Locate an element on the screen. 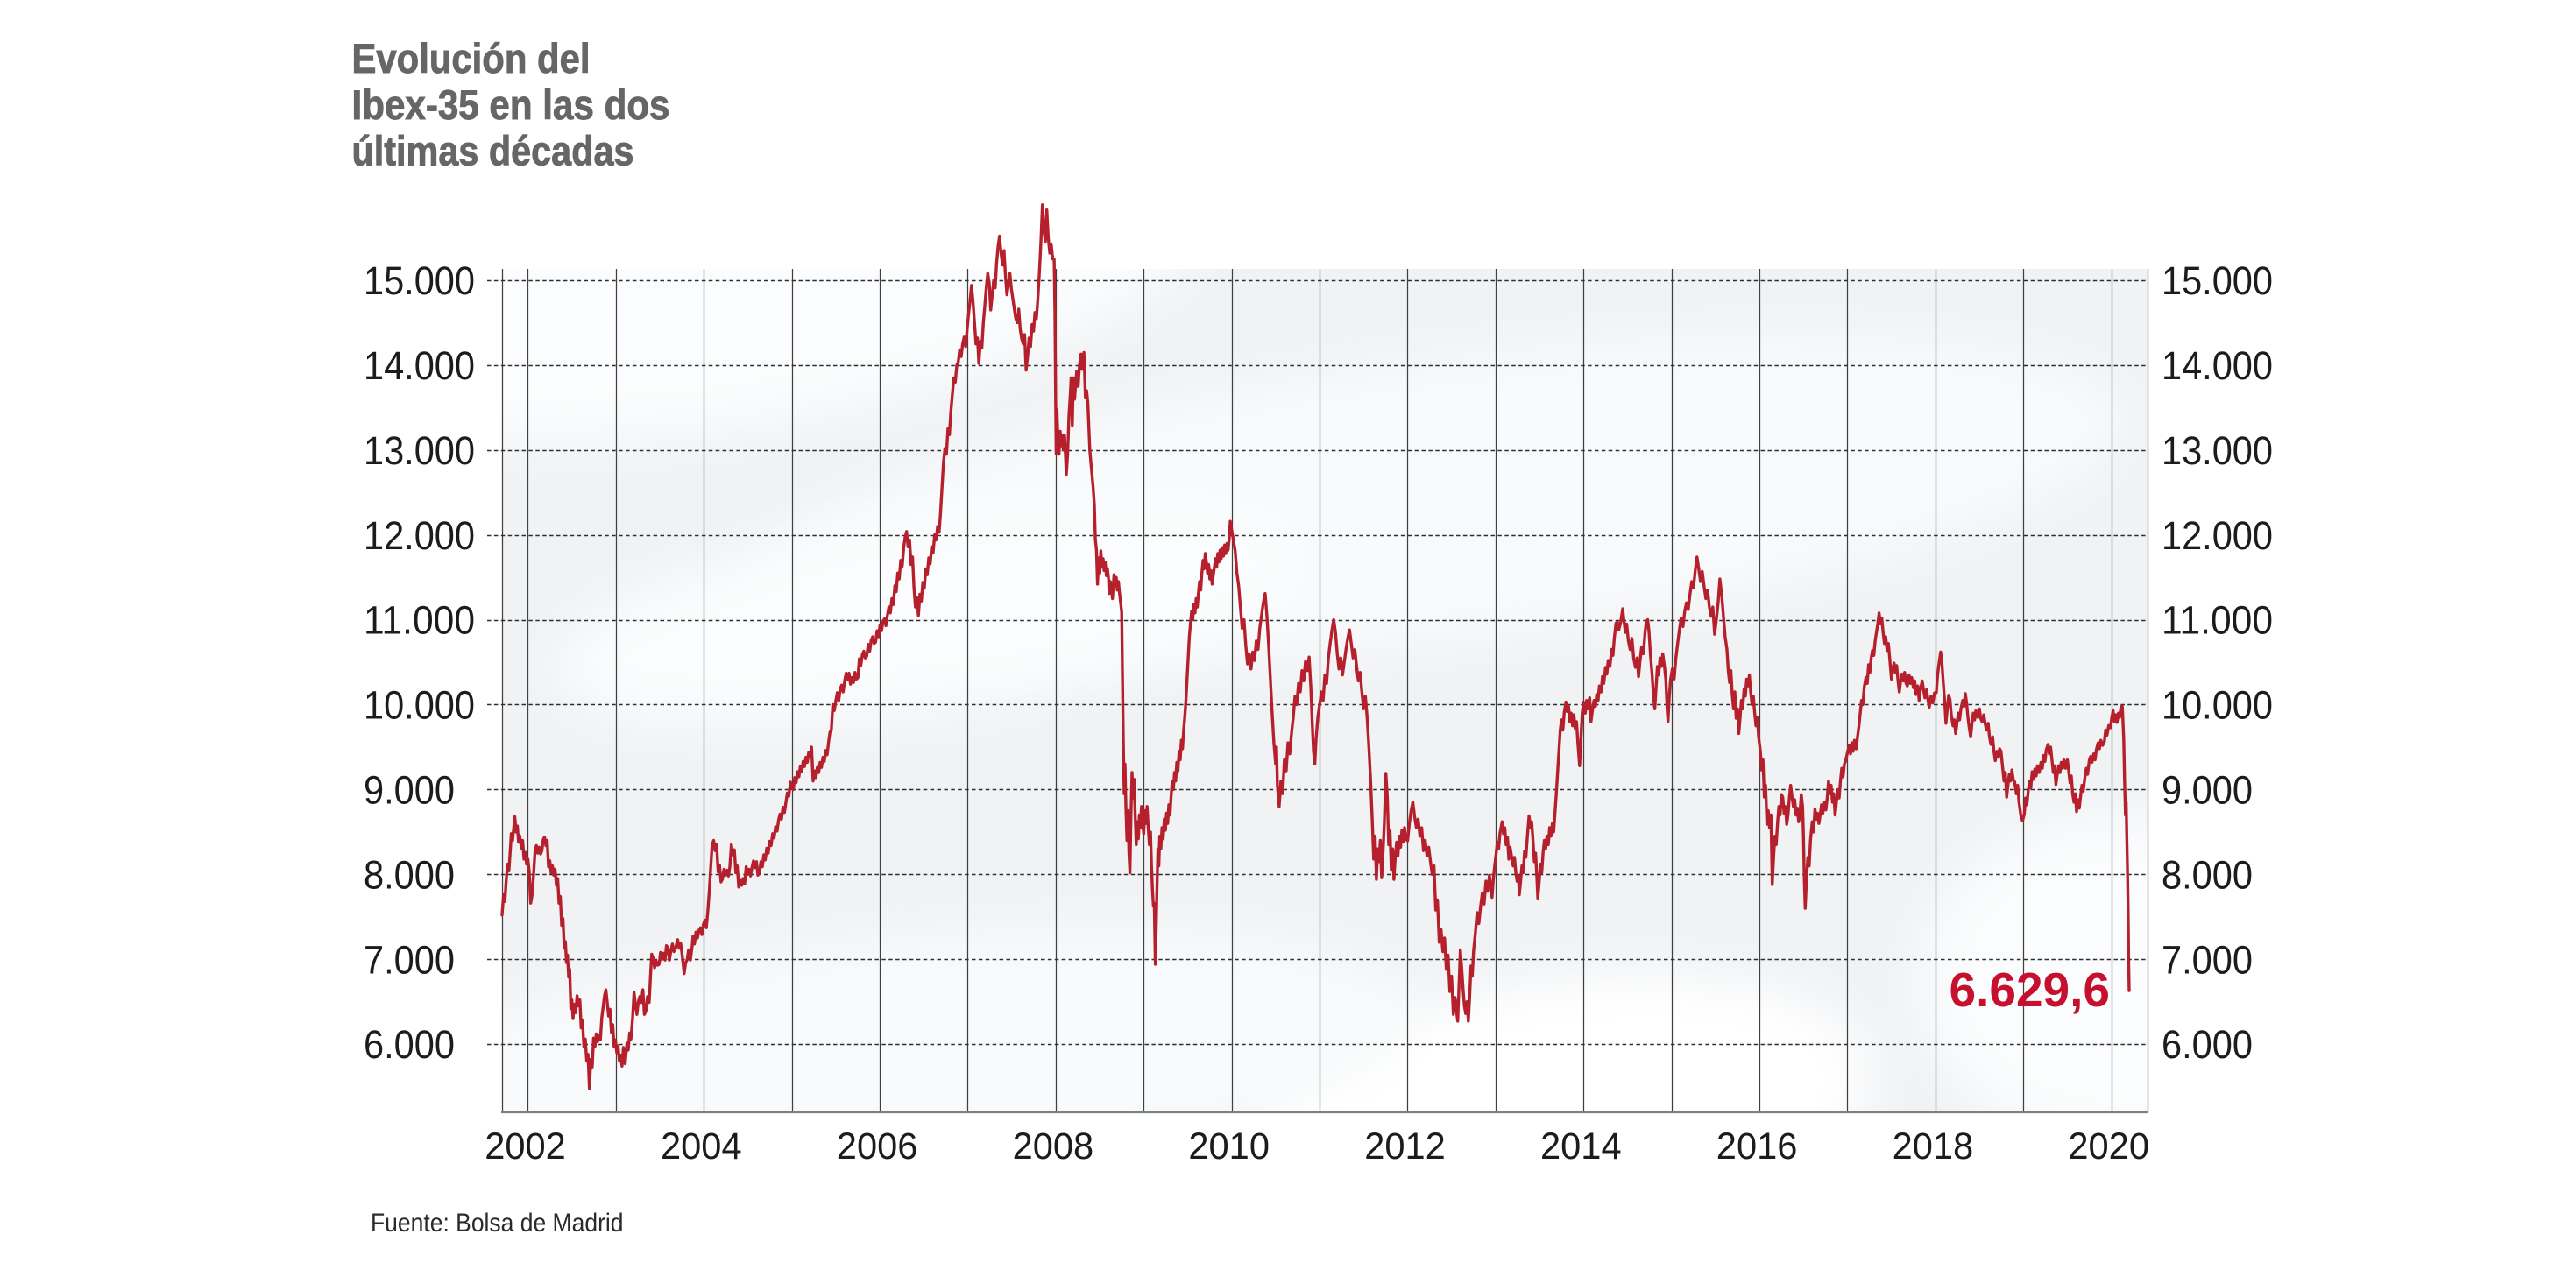 This screenshot has width=2576, height=1277. svg-text: 2002 is located at coordinates (525, 1146).